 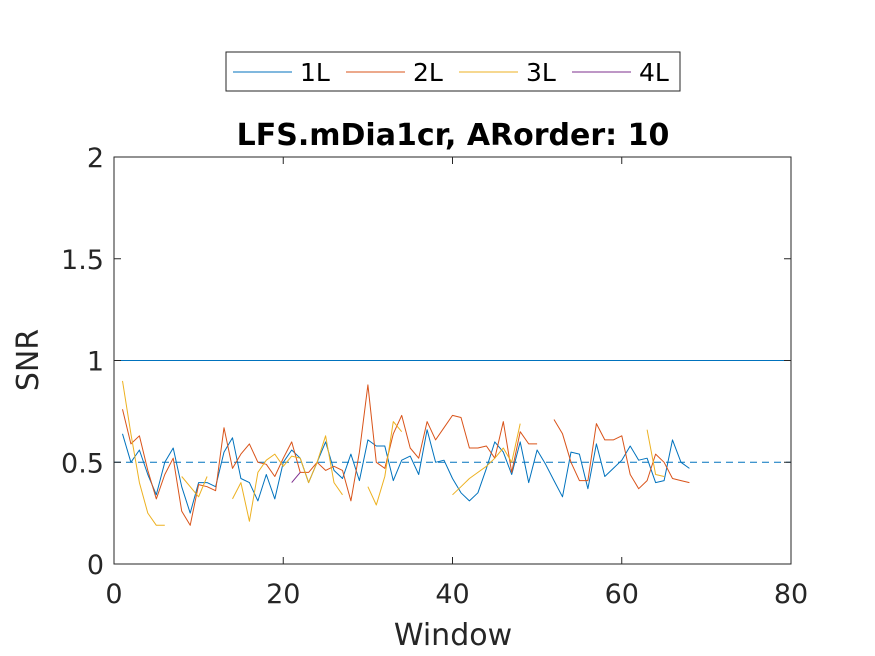 What do you see at coordinates (95, 362) in the screenshot?
I see `y-tick-label-1: 1` at bounding box center [95, 362].